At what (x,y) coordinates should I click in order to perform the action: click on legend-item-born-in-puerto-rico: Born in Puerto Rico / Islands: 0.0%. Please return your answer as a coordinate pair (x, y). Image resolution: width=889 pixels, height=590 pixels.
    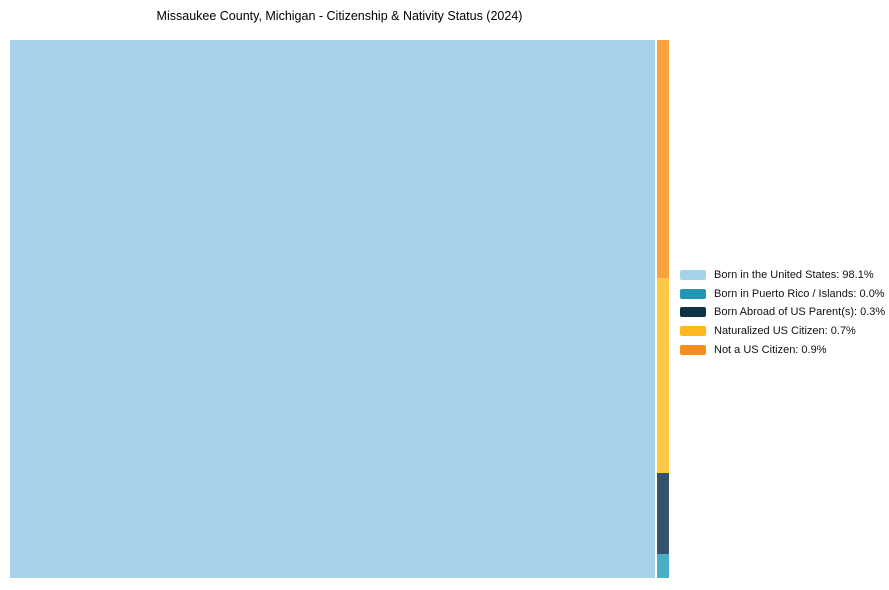
    Looking at the image, I should click on (782, 294).